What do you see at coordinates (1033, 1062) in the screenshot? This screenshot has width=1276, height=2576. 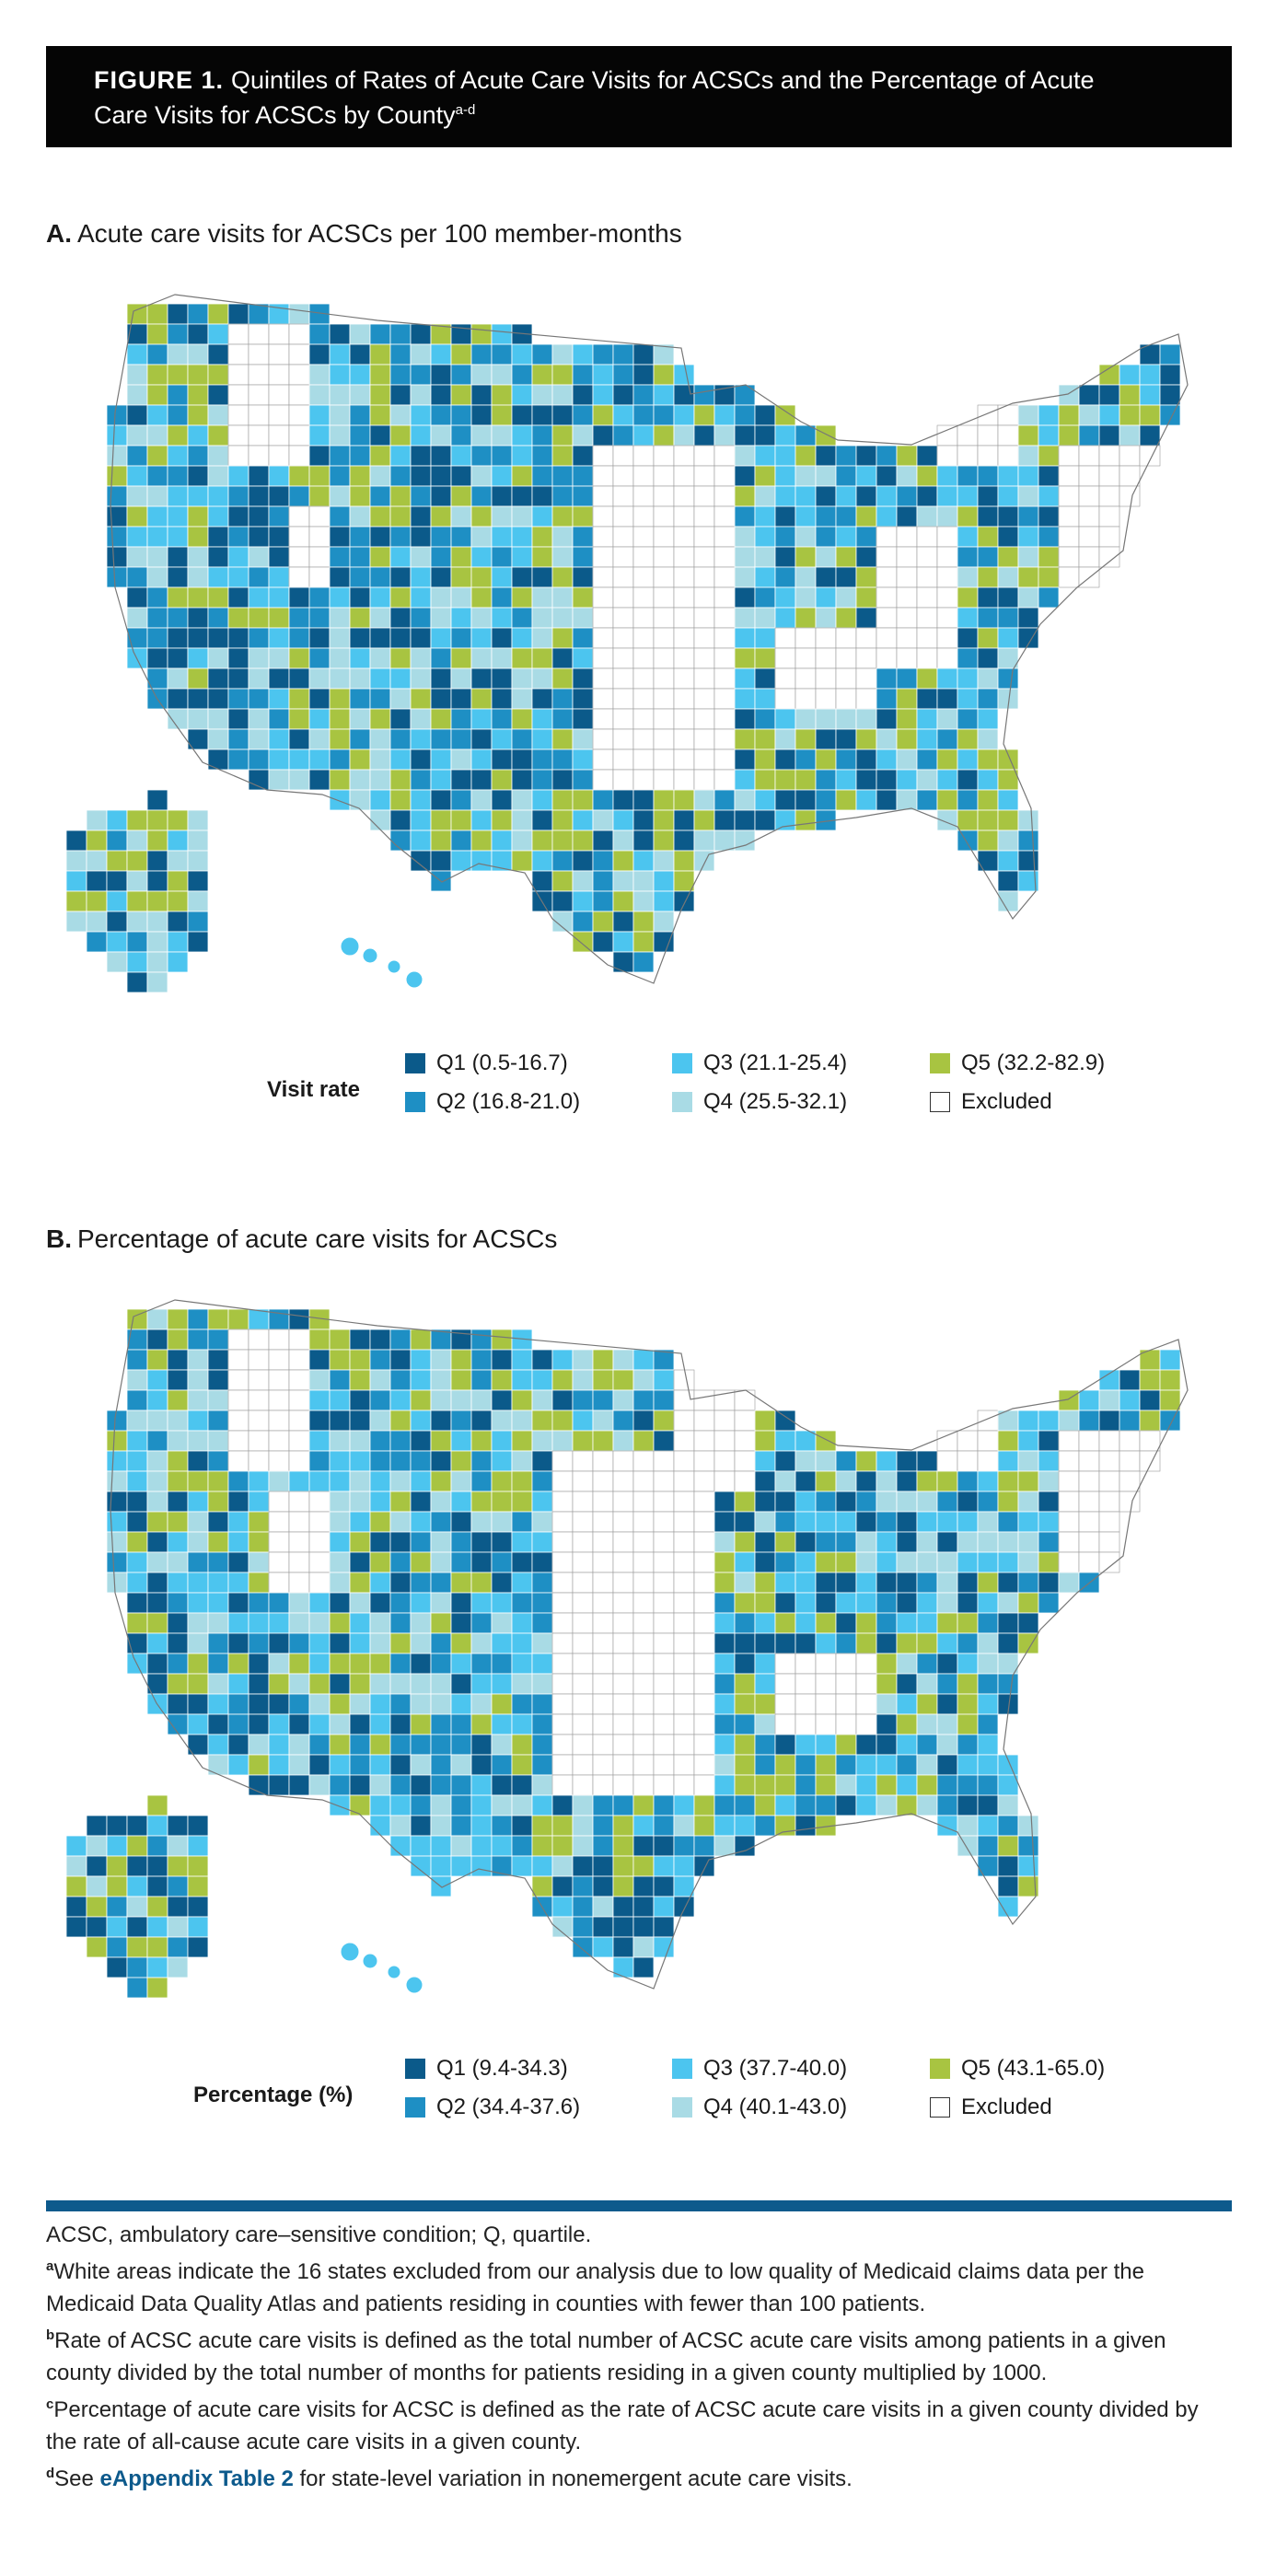 I see `legend-label-q5: Q5 (32.2-82.9)` at bounding box center [1033, 1062].